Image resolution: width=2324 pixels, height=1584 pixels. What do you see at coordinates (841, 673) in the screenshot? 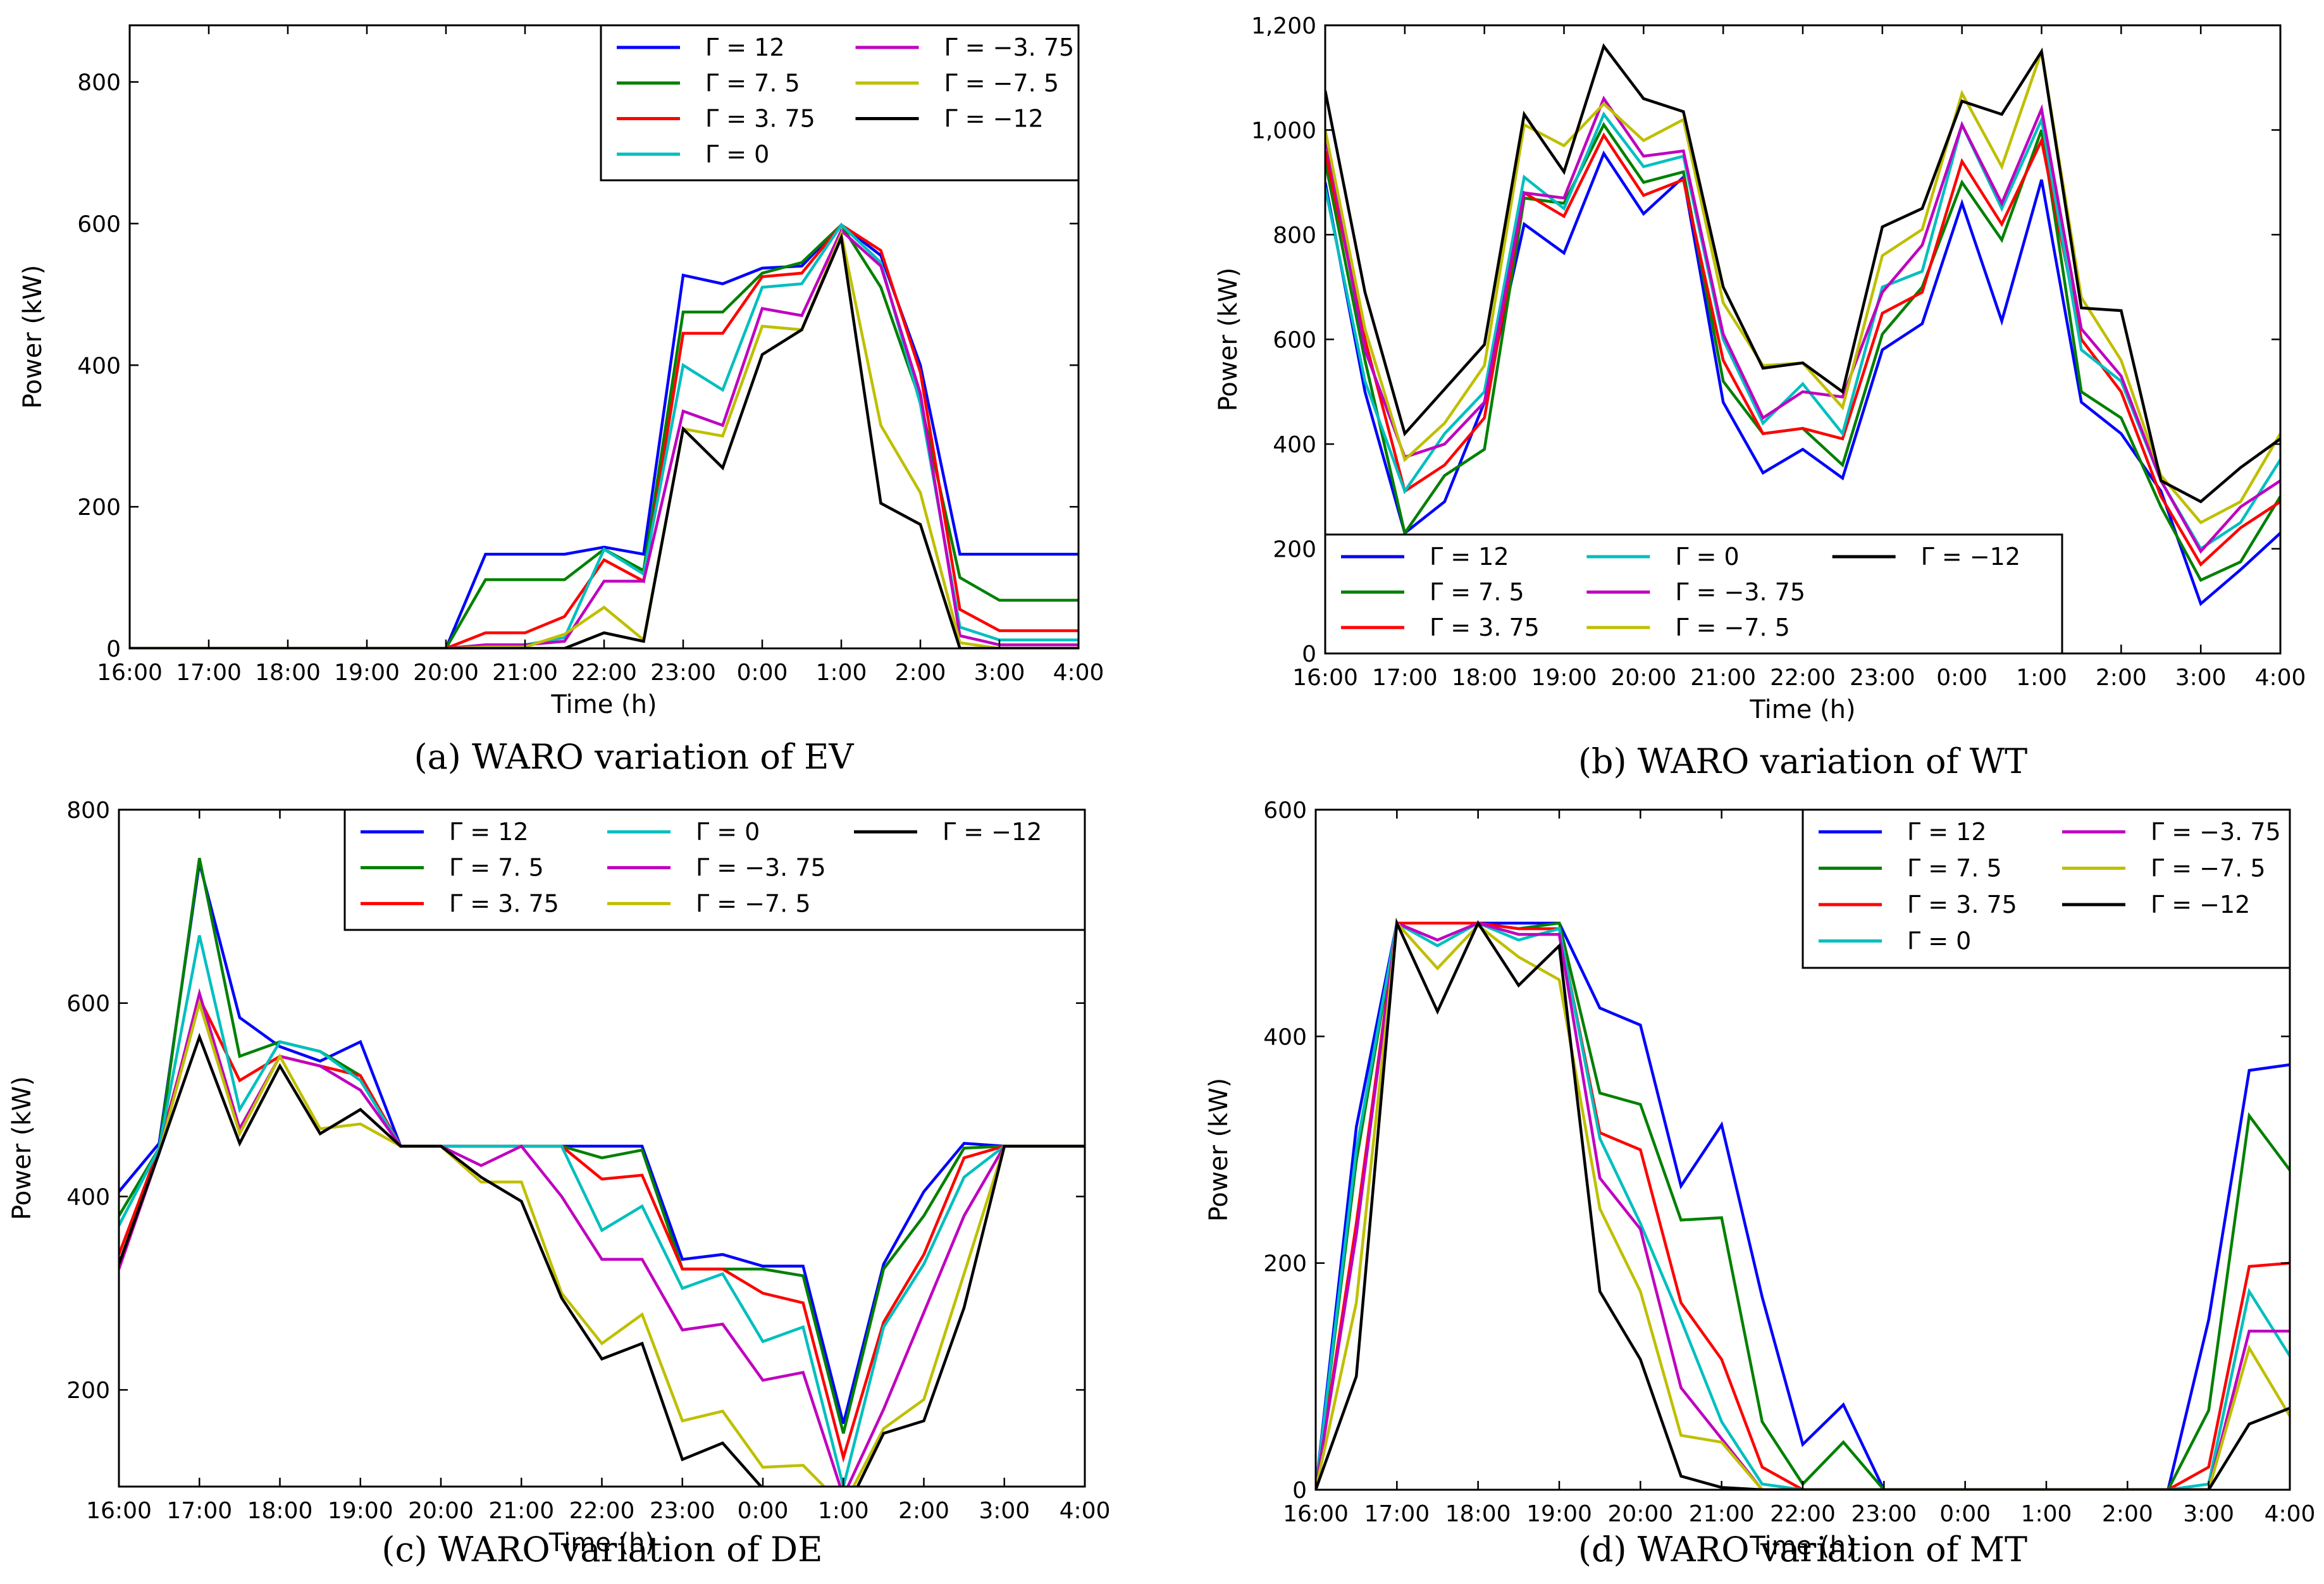
I see `x-tick-label: 1:00` at bounding box center [841, 673].